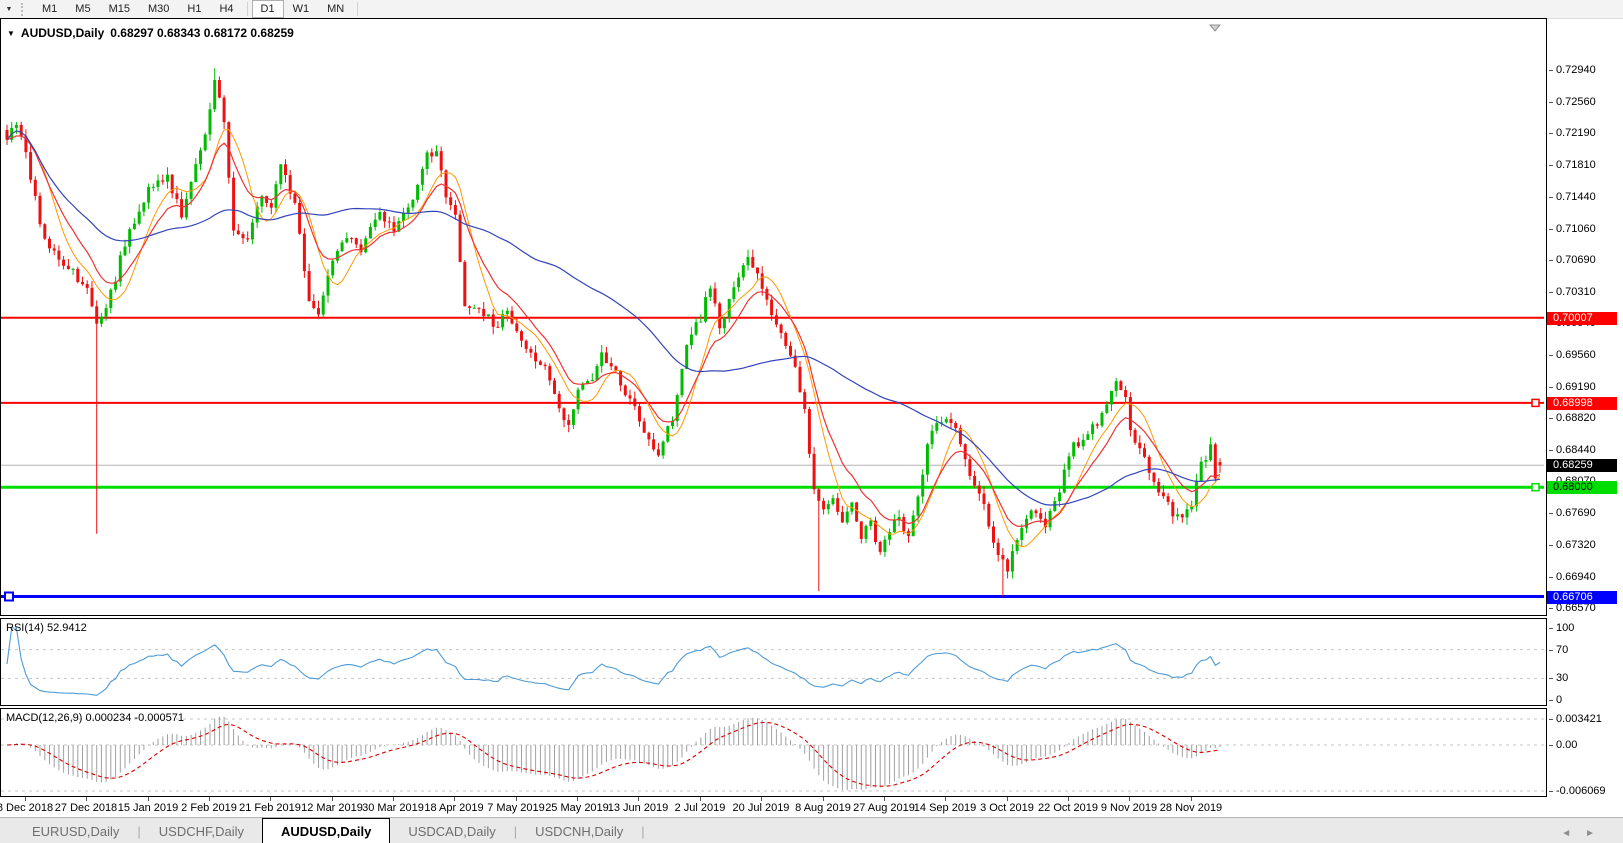 The width and height of the screenshot is (1623, 843). I want to click on date-axis-label: 7 May 2019, so click(516, 808).